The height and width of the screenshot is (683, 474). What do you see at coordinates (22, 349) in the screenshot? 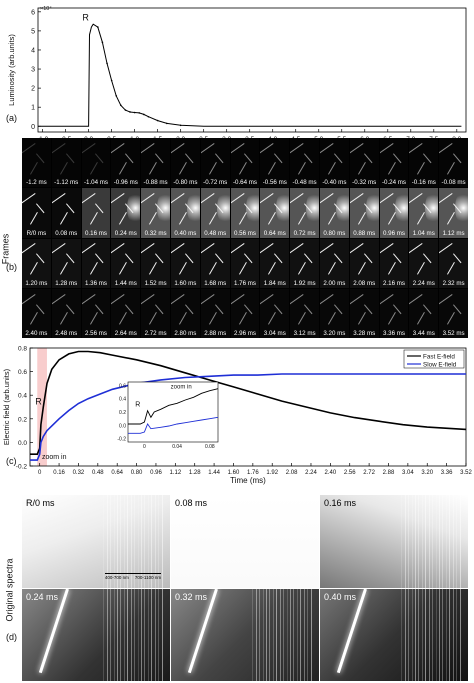
I see `y-tick-label: 0.8` at bounding box center [22, 349].